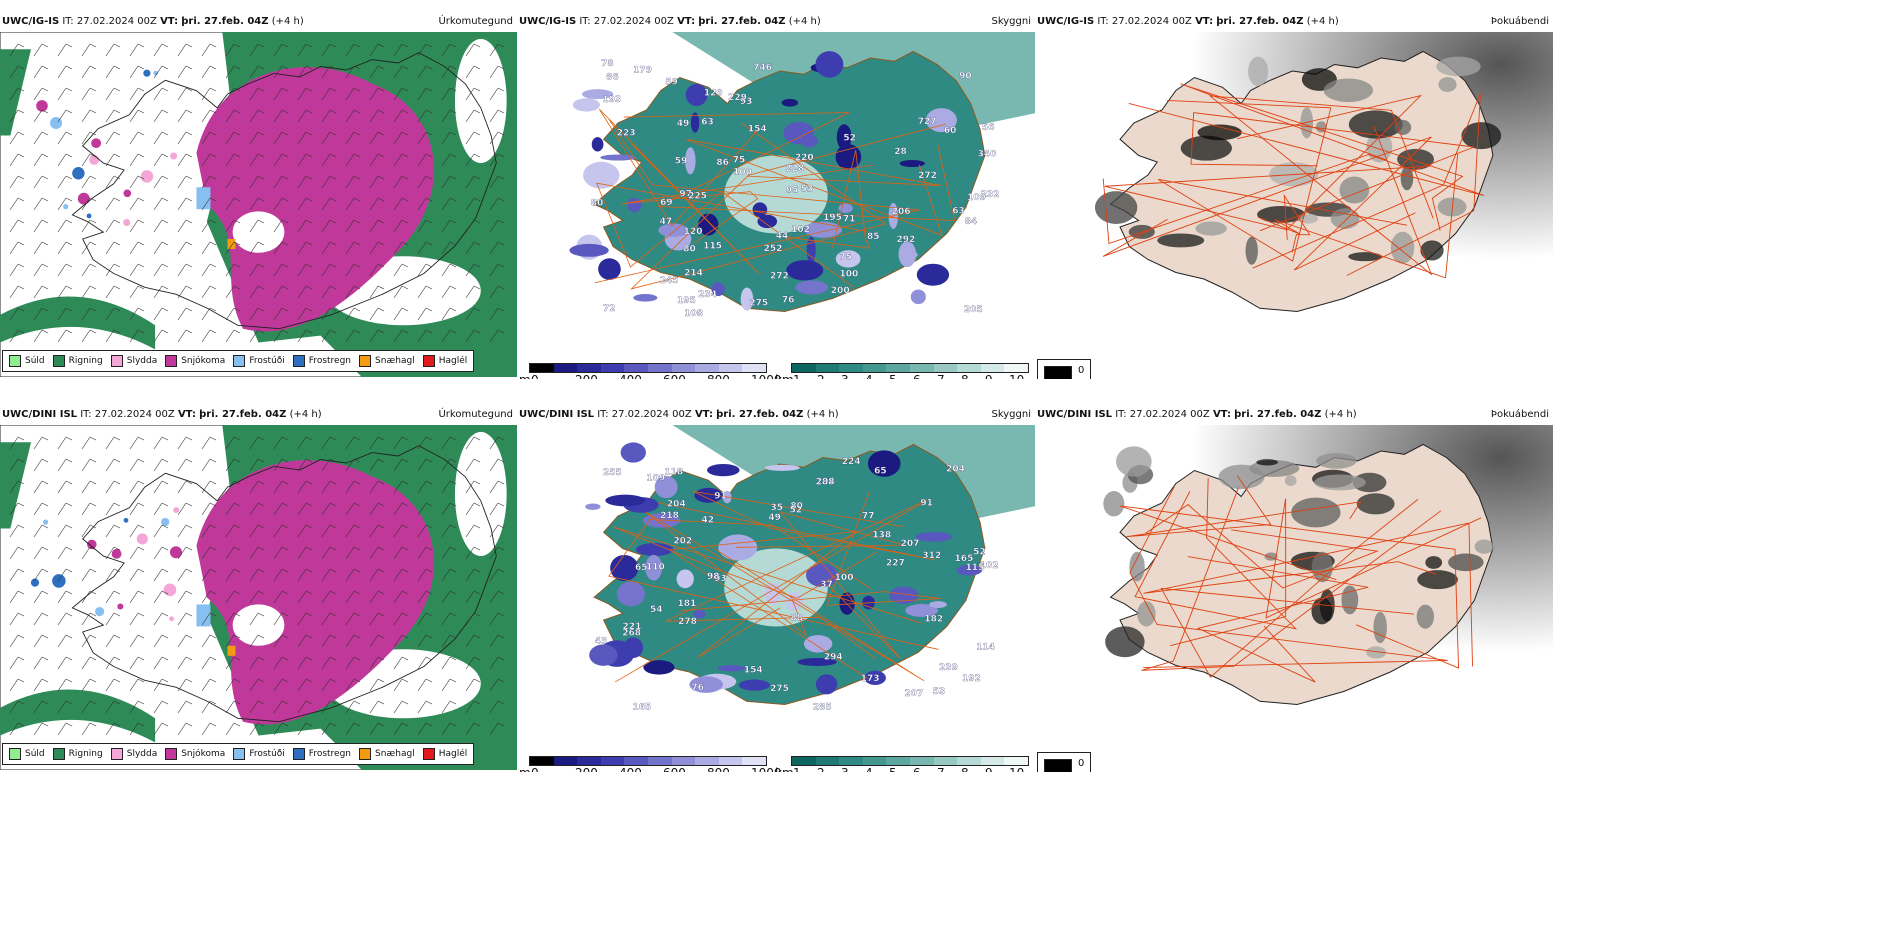  I want to click on cloudbase-ticks: m0 200 400 600 800 1000, so click(650, 376).